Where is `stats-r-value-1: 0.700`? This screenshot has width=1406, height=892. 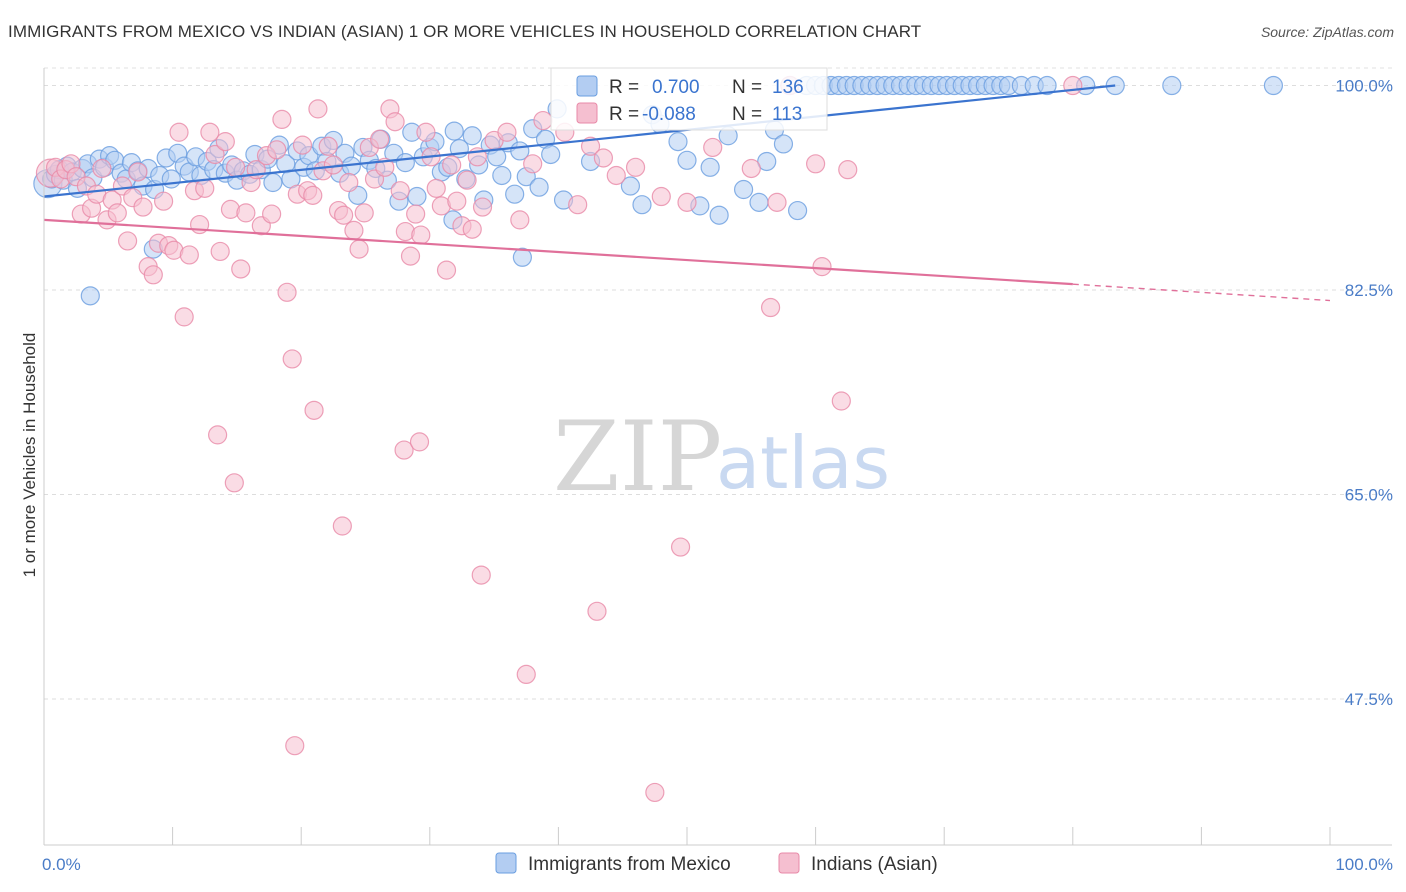
stats-r-value-1: 0.700 is located at coordinates (676, 87).